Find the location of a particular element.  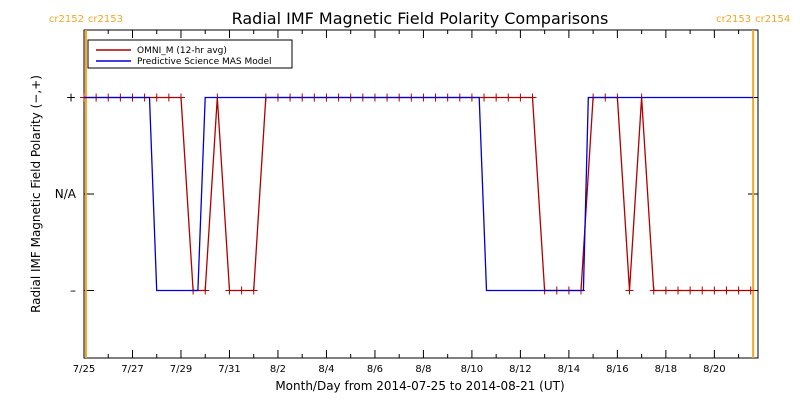

carrington-label-right: cr2154 is located at coordinates (772, 19).